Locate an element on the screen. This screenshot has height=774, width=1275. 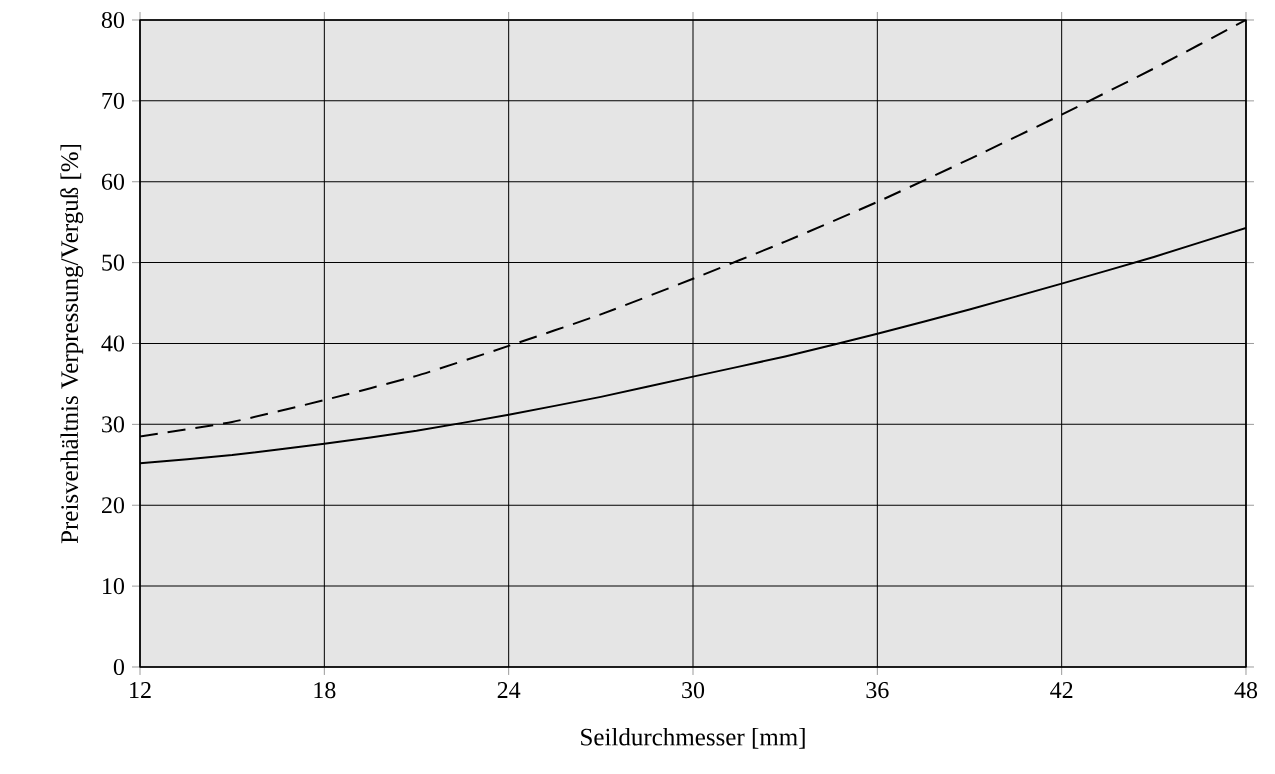
y-tick-label: 70 is located at coordinates (113, 100).